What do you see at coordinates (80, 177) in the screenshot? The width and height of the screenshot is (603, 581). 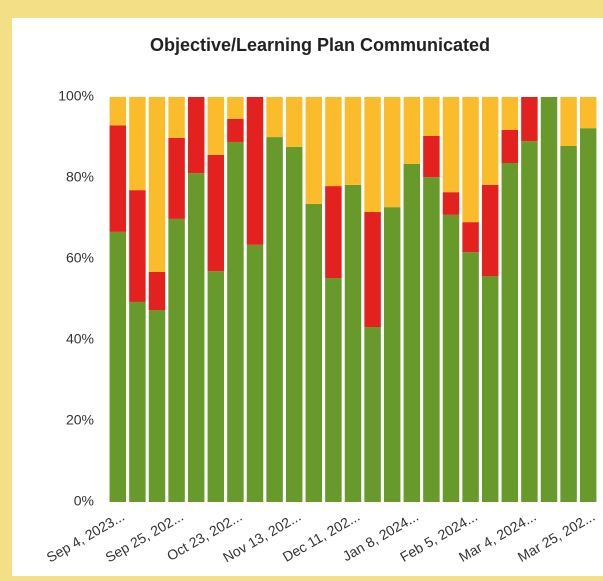 I see `y-tick-label: 80%` at bounding box center [80, 177].